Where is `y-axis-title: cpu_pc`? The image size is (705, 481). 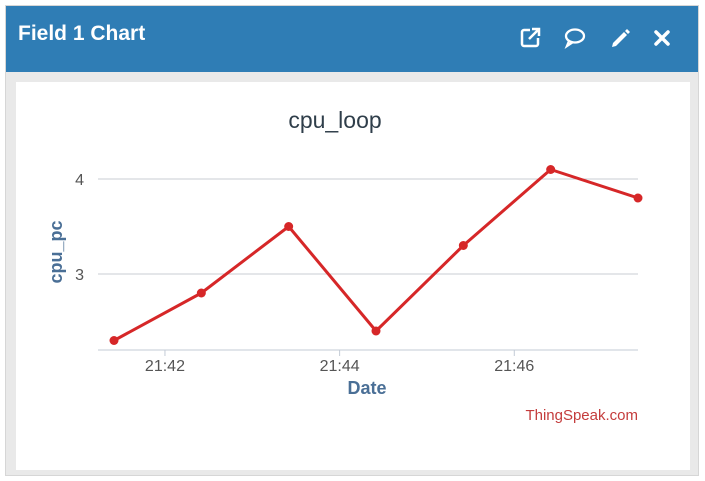 y-axis-title: cpu_pc is located at coordinates (56, 251).